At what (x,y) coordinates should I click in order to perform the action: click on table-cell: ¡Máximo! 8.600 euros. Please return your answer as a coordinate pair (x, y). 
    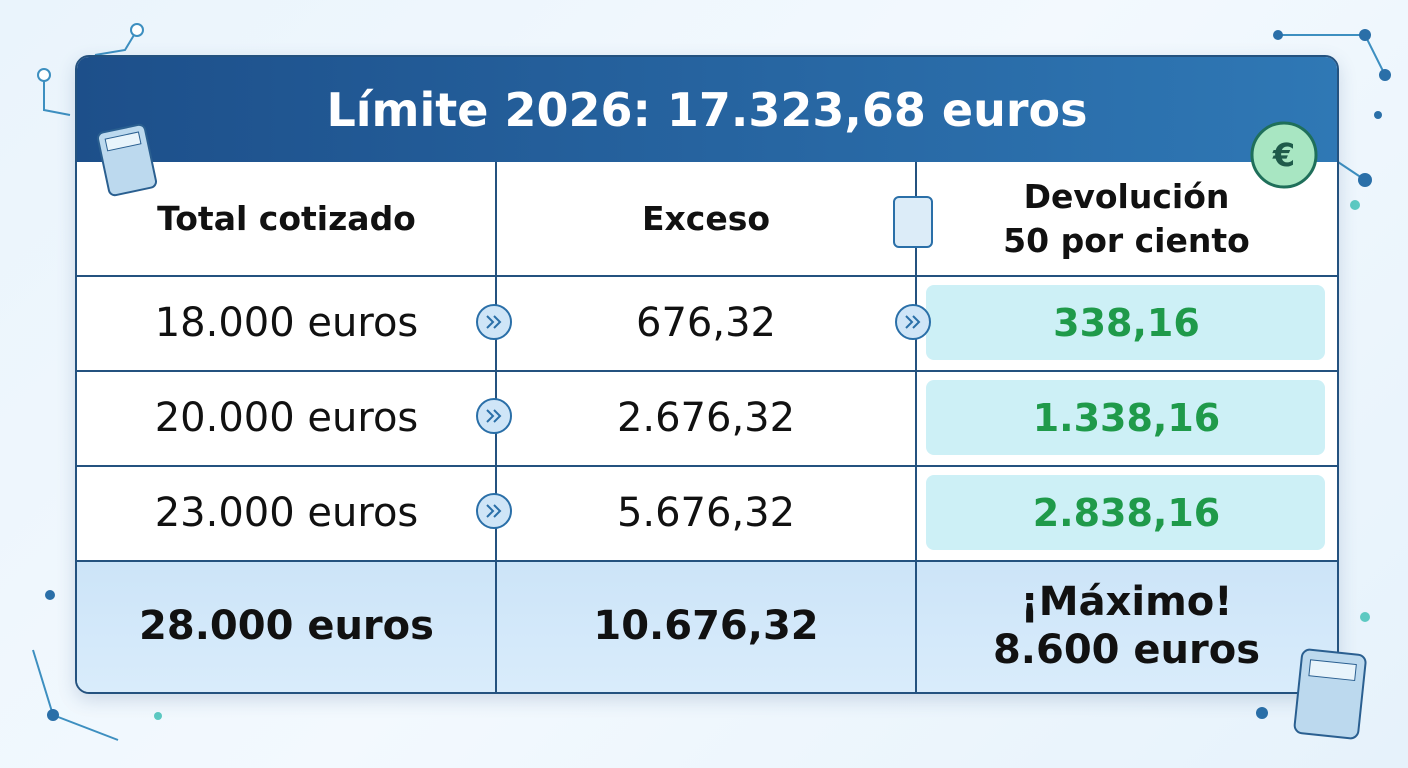
    Looking at the image, I should click on (1126, 626).